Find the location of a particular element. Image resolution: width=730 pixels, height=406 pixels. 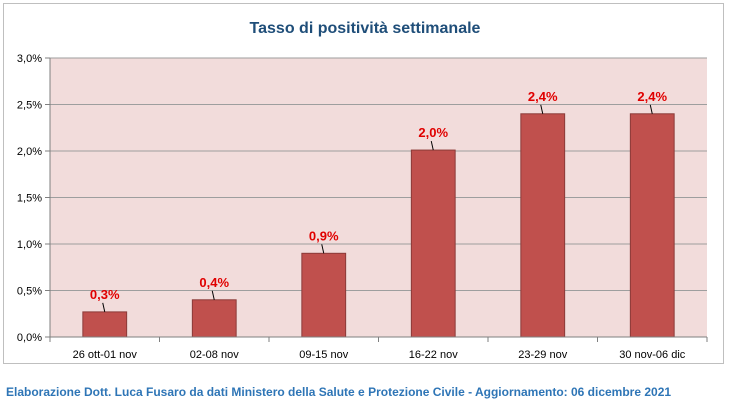

y-tick-label: 1,0% is located at coordinates (29, 245).